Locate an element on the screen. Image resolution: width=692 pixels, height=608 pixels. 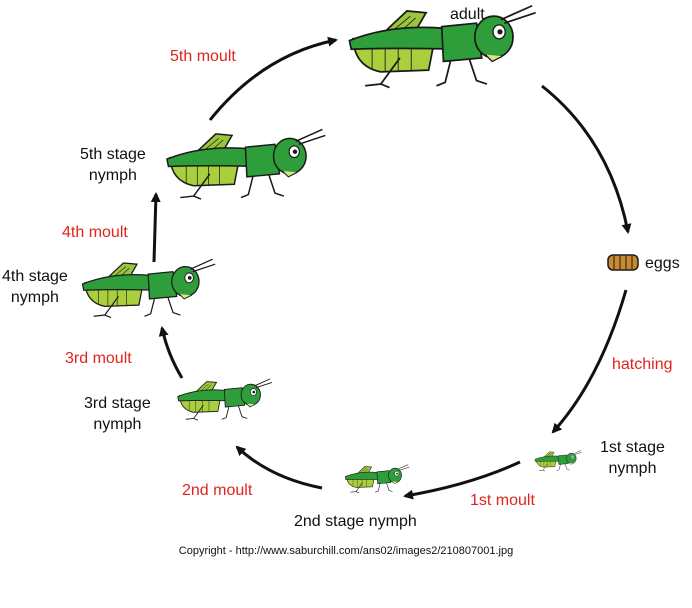
arrow-4th-moult is located at coordinates (155, 227).